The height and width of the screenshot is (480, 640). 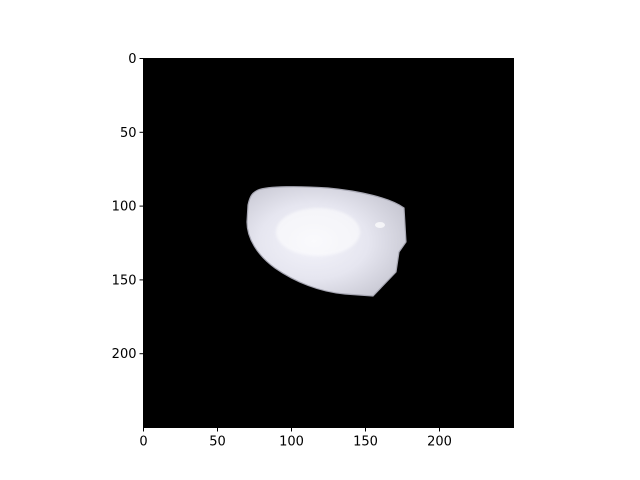 What do you see at coordinates (124, 207) in the screenshot?
I see `y-tick-label: 100` at bounding box center [124, 207].